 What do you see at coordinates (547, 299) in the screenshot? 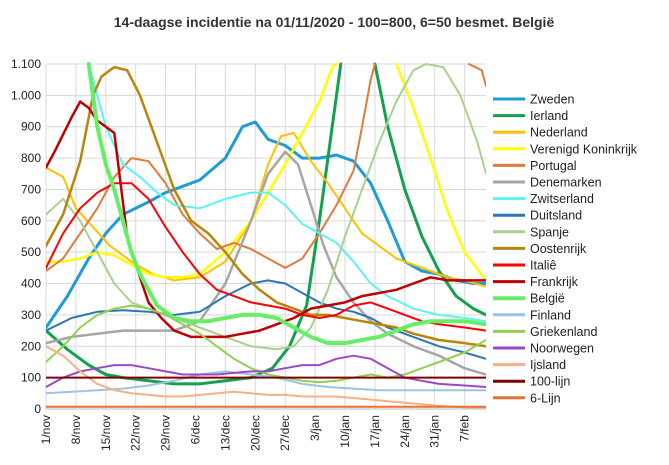
I see `legend-label: België` at bounding box center [547, 299].